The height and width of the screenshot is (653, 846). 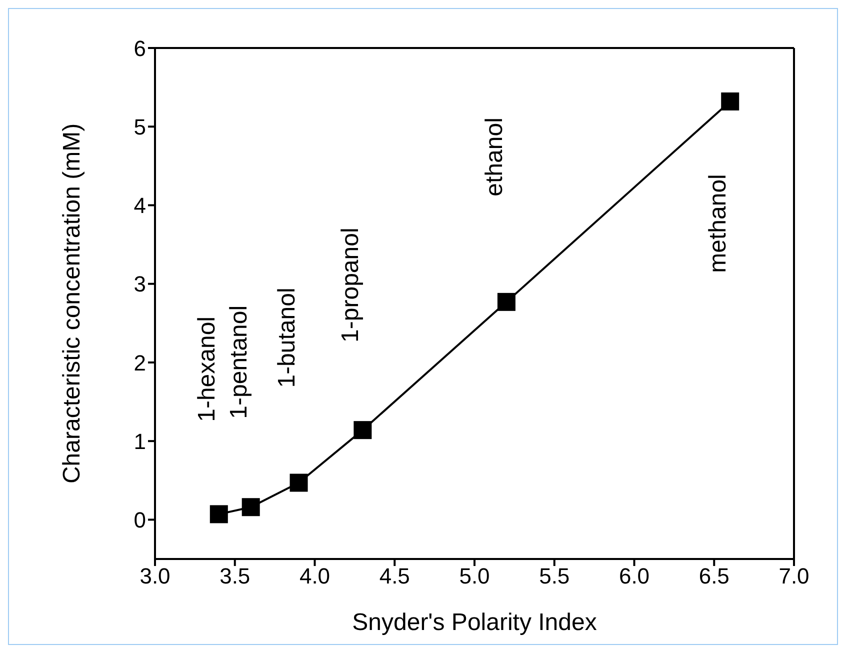 What do you see at coordinates (286, 338) in the screenshot?
I see `annotation: 1-butanol` at bounding box center [286, 338].